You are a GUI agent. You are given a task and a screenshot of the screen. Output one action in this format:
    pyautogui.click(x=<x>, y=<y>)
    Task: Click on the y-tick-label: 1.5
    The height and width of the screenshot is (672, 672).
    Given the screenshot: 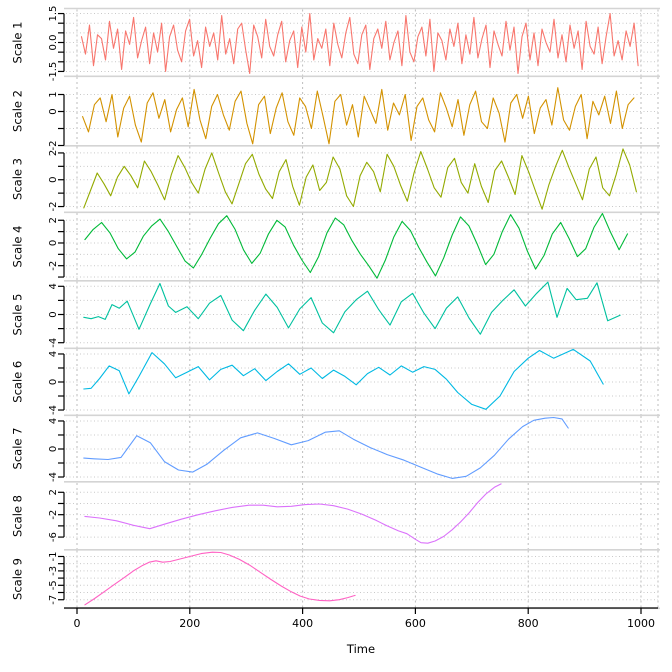 What is the action you would take?
    pyautogui.click(x=53, y=14)
    